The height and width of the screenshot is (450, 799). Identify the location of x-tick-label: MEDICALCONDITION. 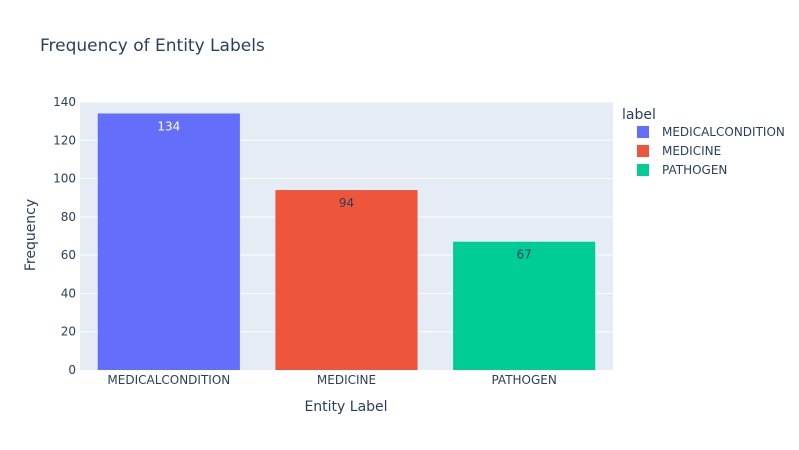
(168, 380).